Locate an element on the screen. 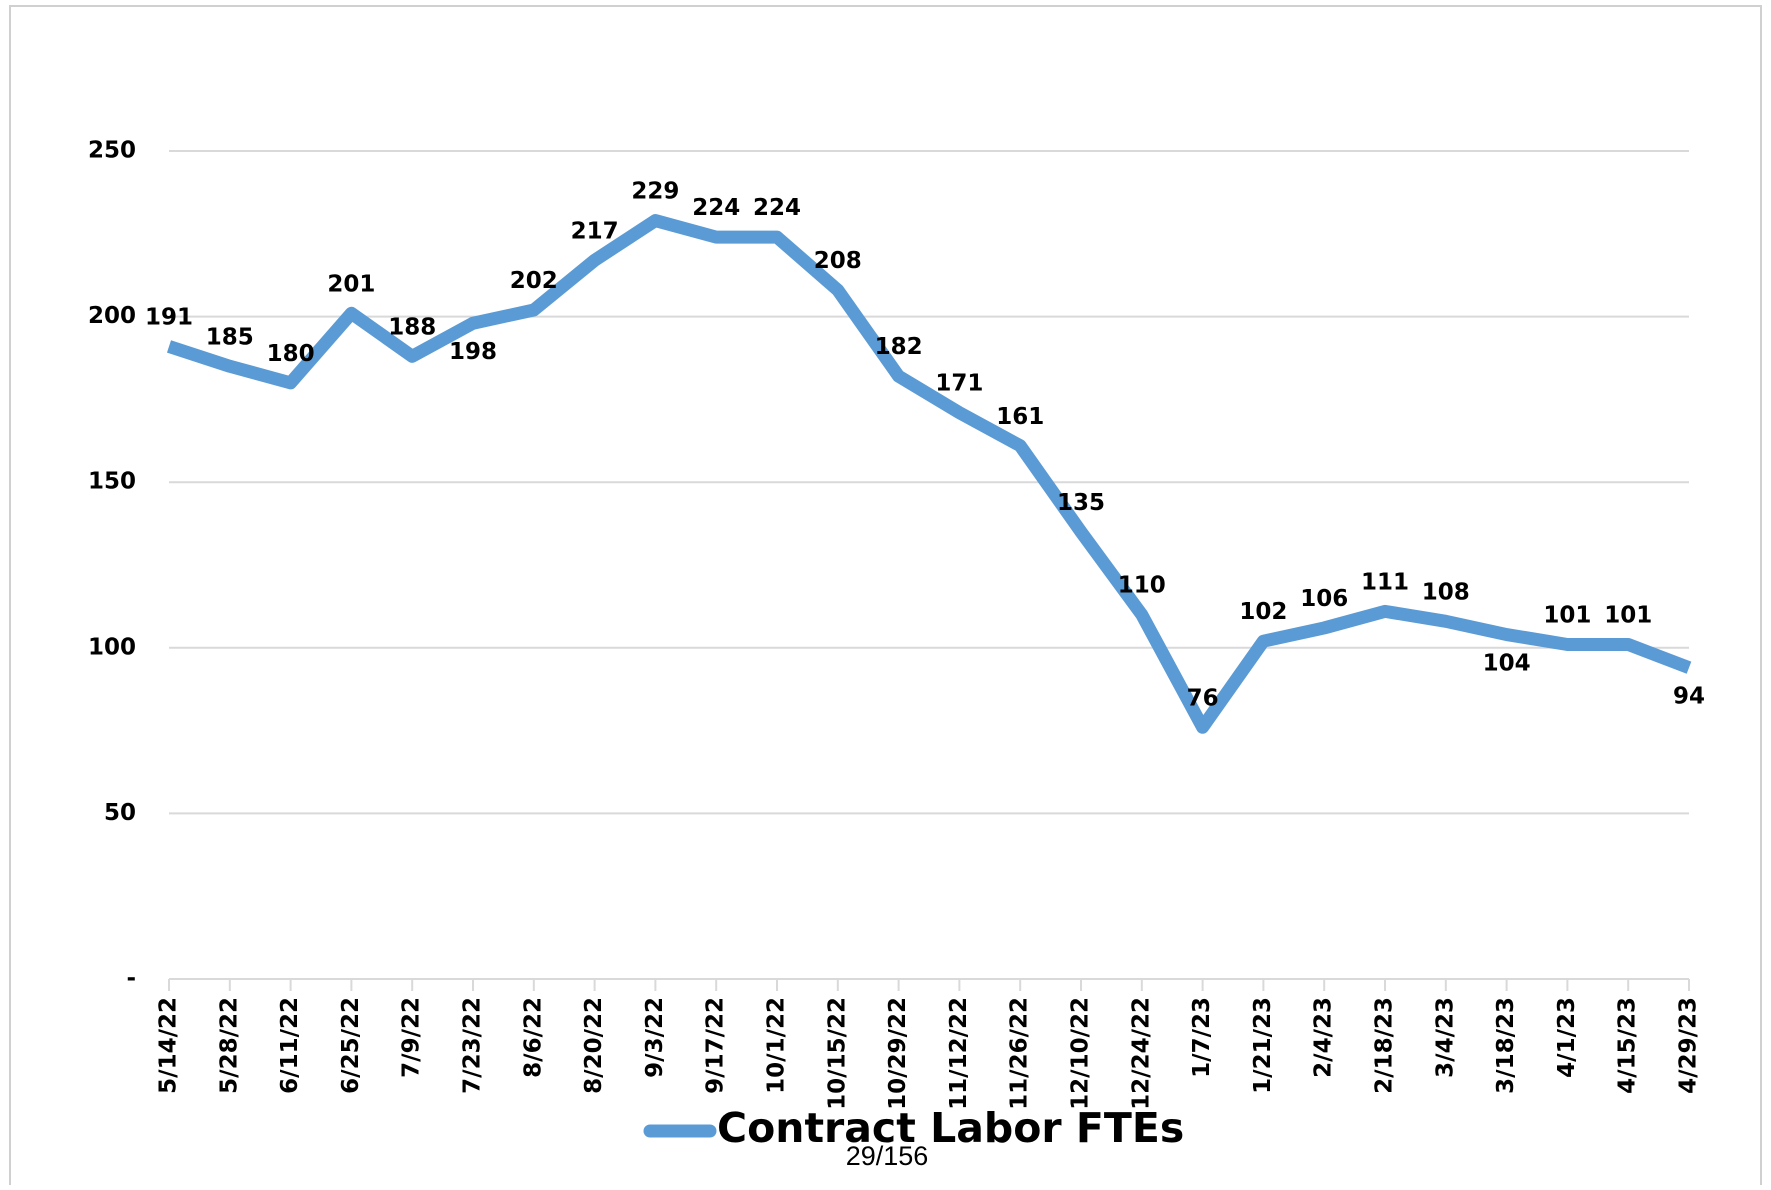 The height and width of the screenshot is (1190, 1771). x-tick-label: 2/4/23 is located at coordinates (1324, 1037).